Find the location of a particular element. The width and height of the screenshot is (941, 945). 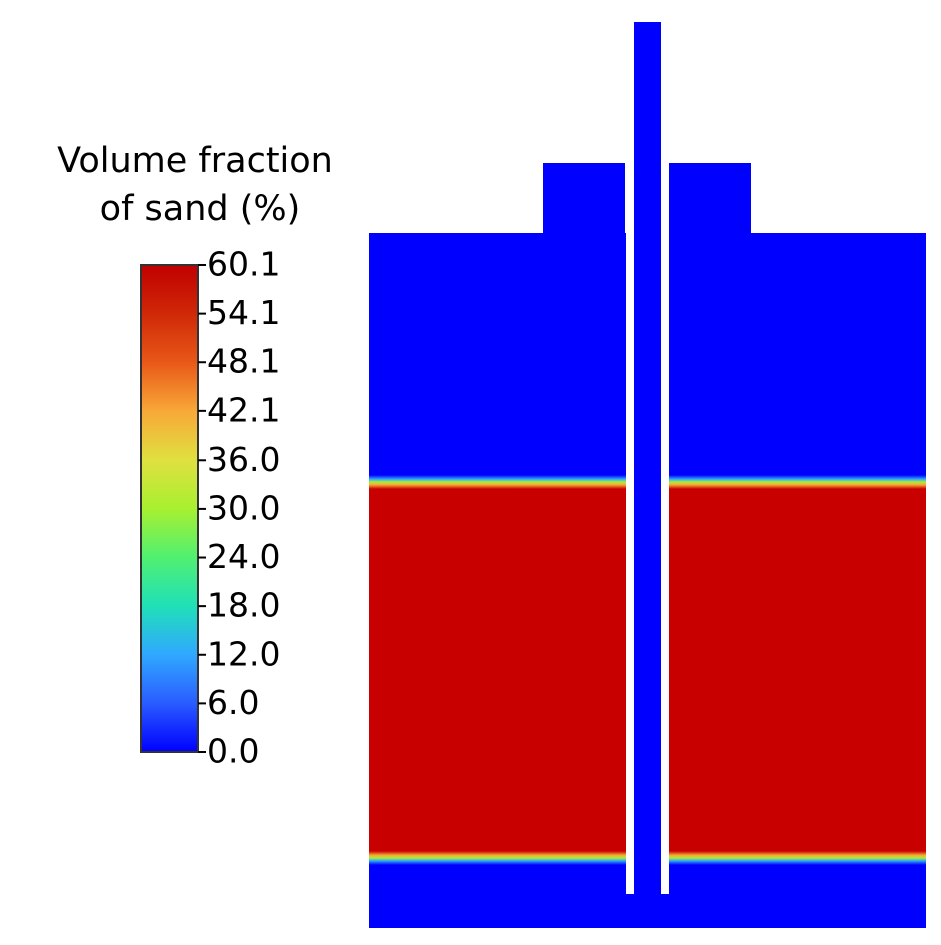

tick-label: 12.0 is located at coordinates (243, 653).